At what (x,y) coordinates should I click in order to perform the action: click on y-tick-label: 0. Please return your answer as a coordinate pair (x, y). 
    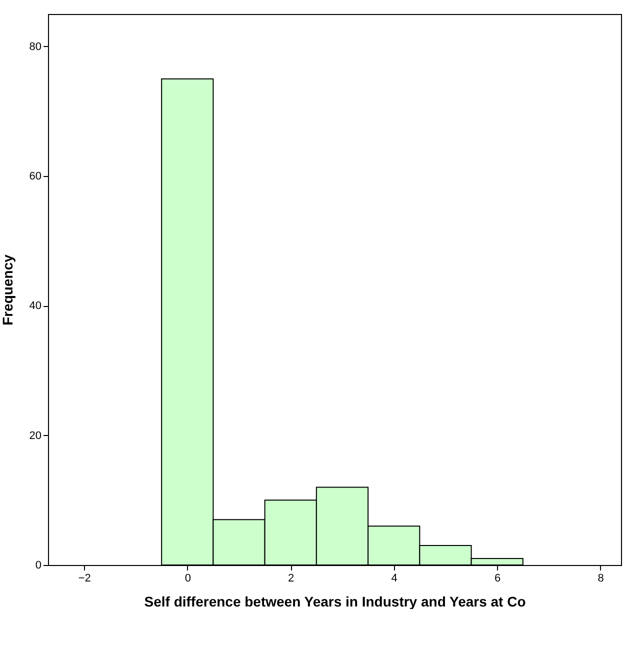
    Looking at the image, I should click on (38, 566).